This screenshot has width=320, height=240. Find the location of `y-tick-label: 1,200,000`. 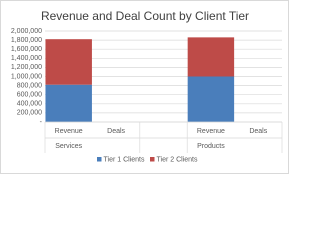

y-tick-label: 1,200,000 is located at coordinates (26, 67).